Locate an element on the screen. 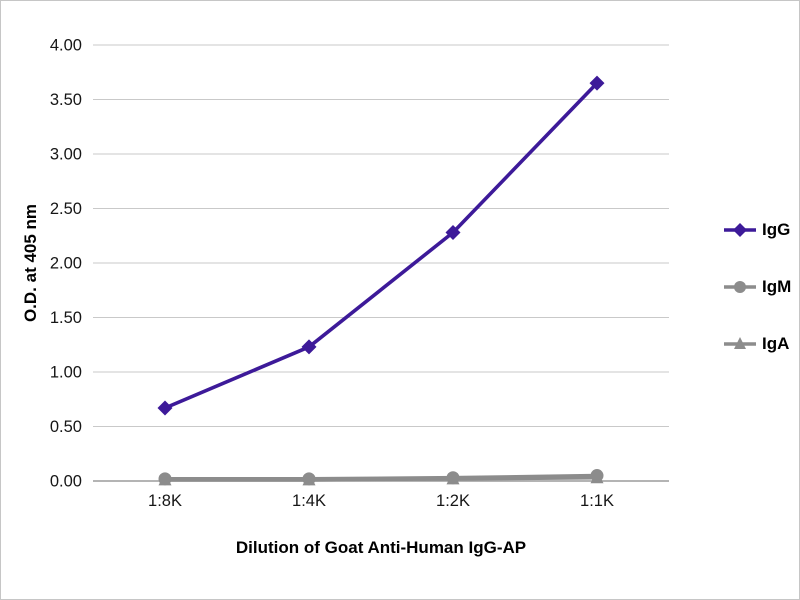 This screenshot has width=800, height=600. legend-label-igm: IgM is located at coordinates (777, 286).